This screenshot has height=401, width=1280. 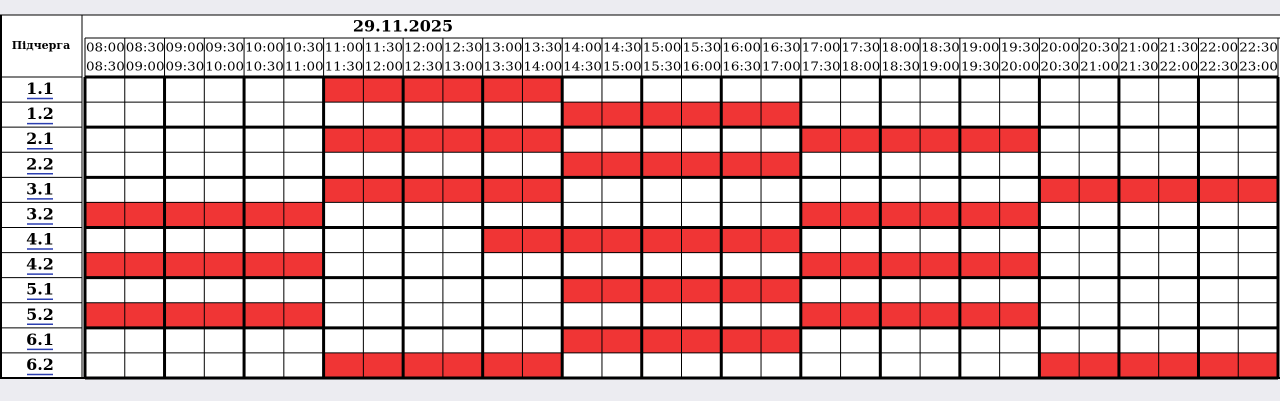 What do you see at coordinates (40, 138) in the screenshot?
I see `row-label: 2.1` at bounding box center [40, 138].